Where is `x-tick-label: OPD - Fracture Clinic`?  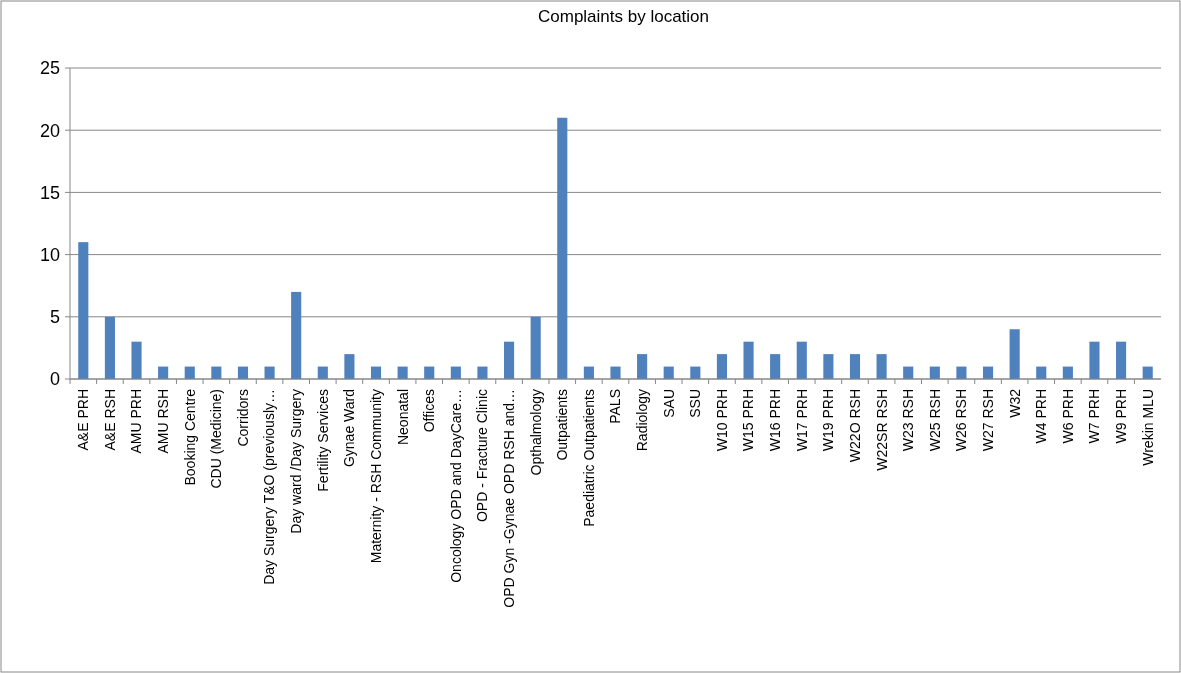 x-tick-label: OPD - Fracture Clinic is located at coordinates (482, 456).